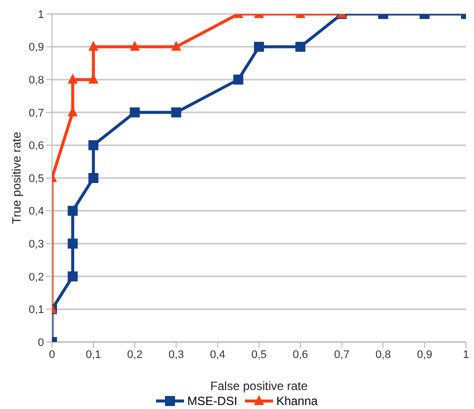 The height and width of the screenshot is (409, 474). Describe the element at coordinates (36, 244) in the screenshot. I see `y-tick-label: 0,3` at that location.